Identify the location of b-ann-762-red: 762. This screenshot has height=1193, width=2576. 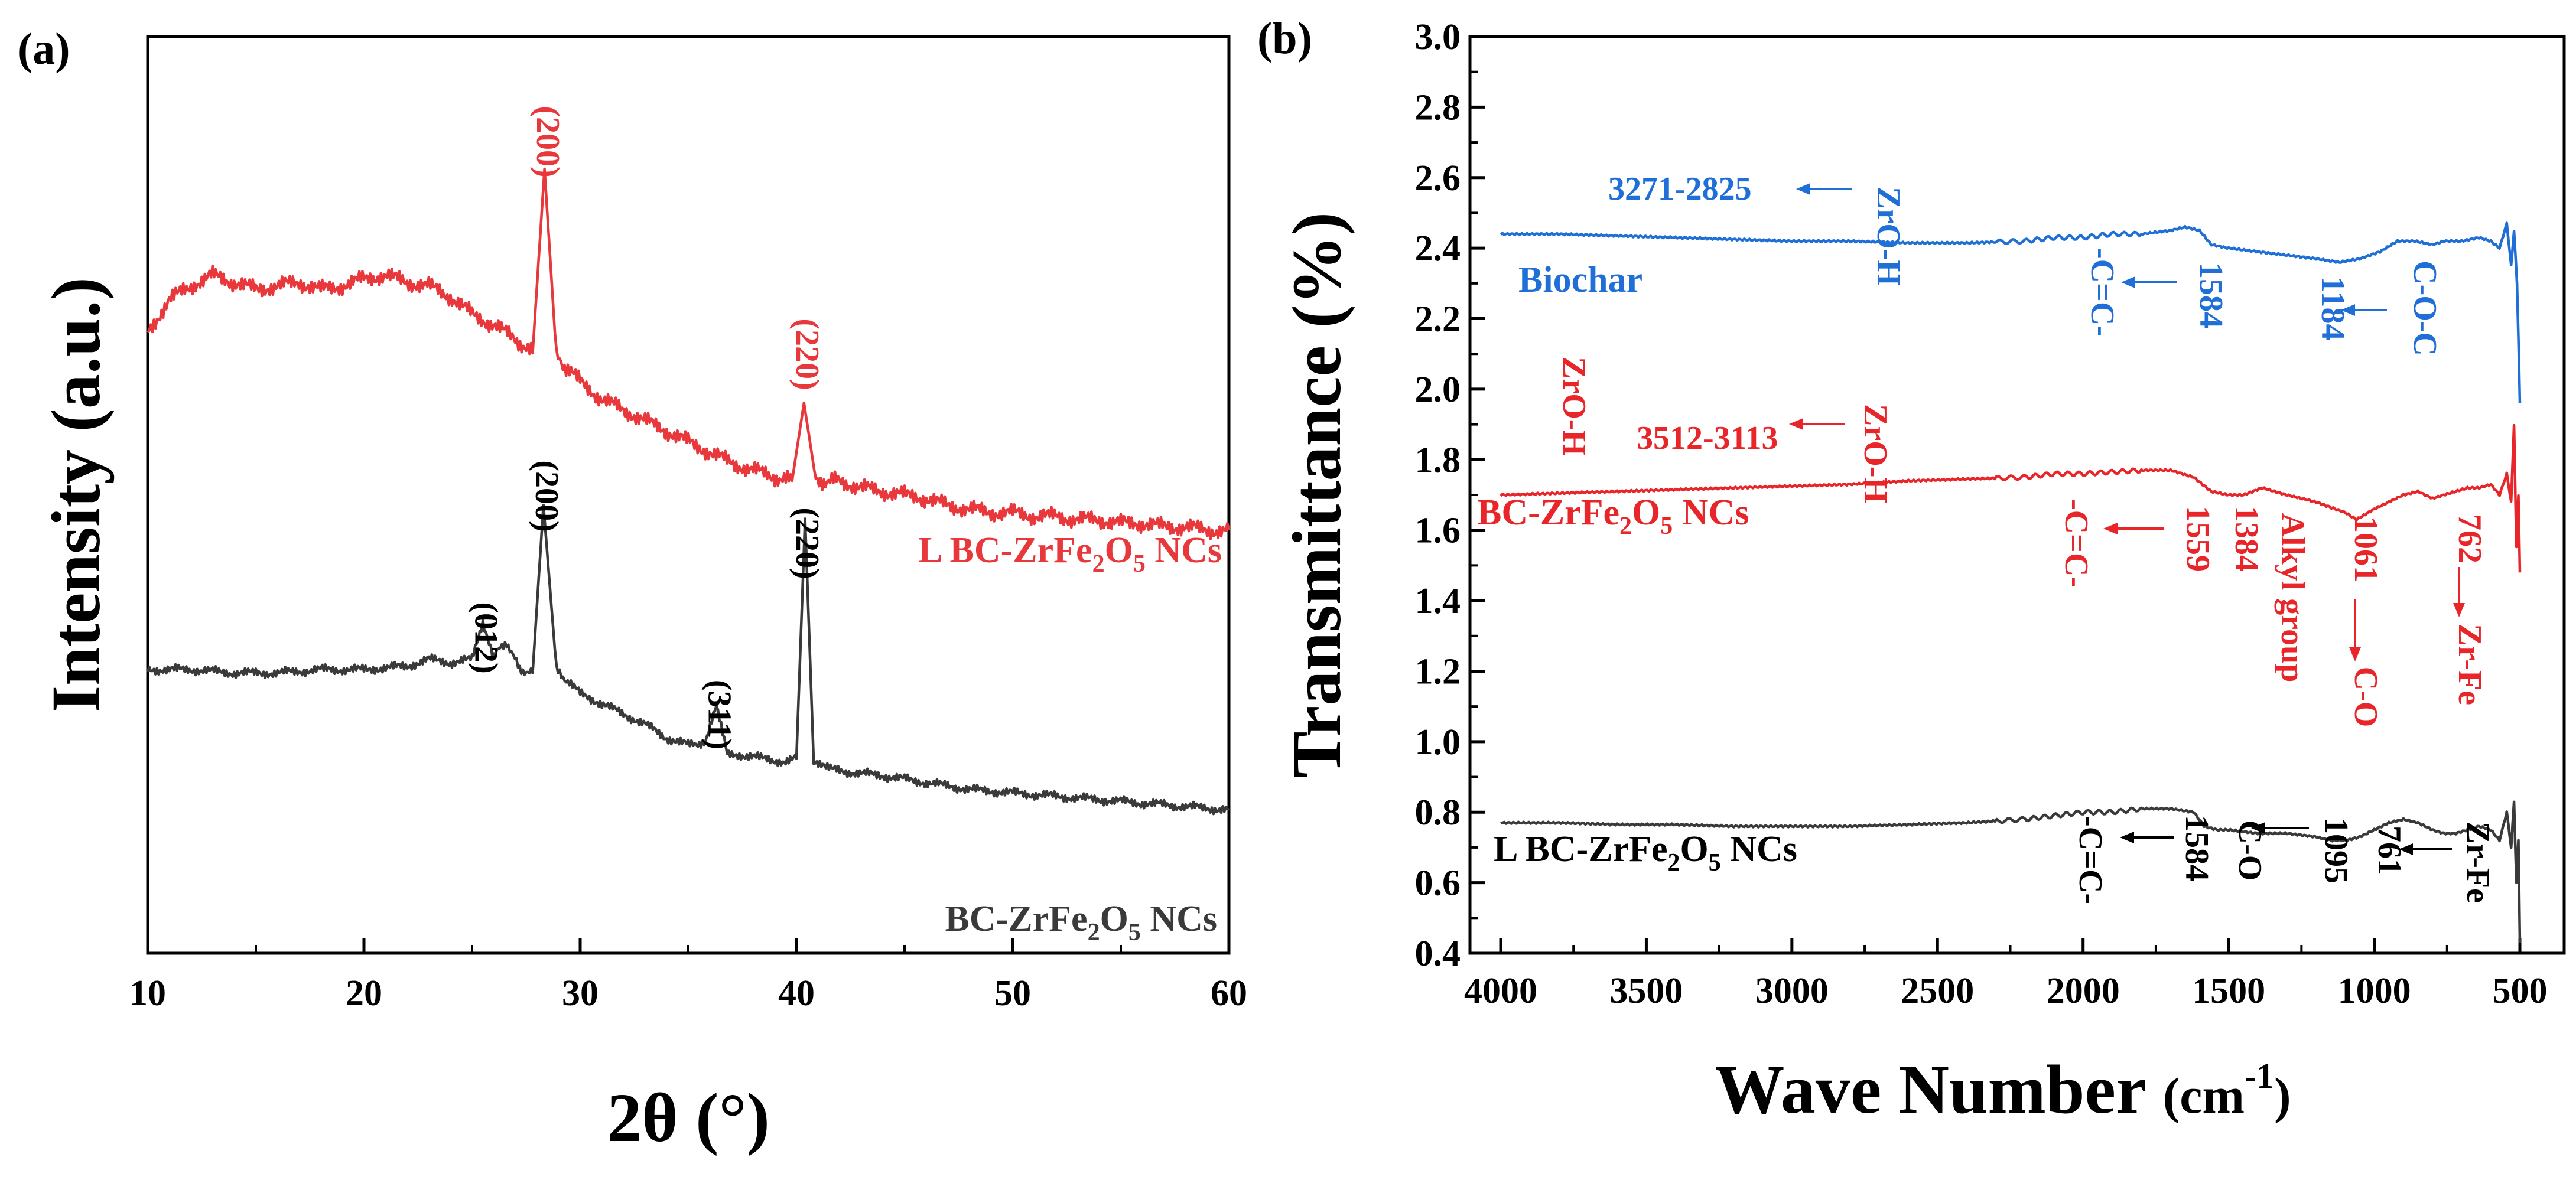
(2469, 538).